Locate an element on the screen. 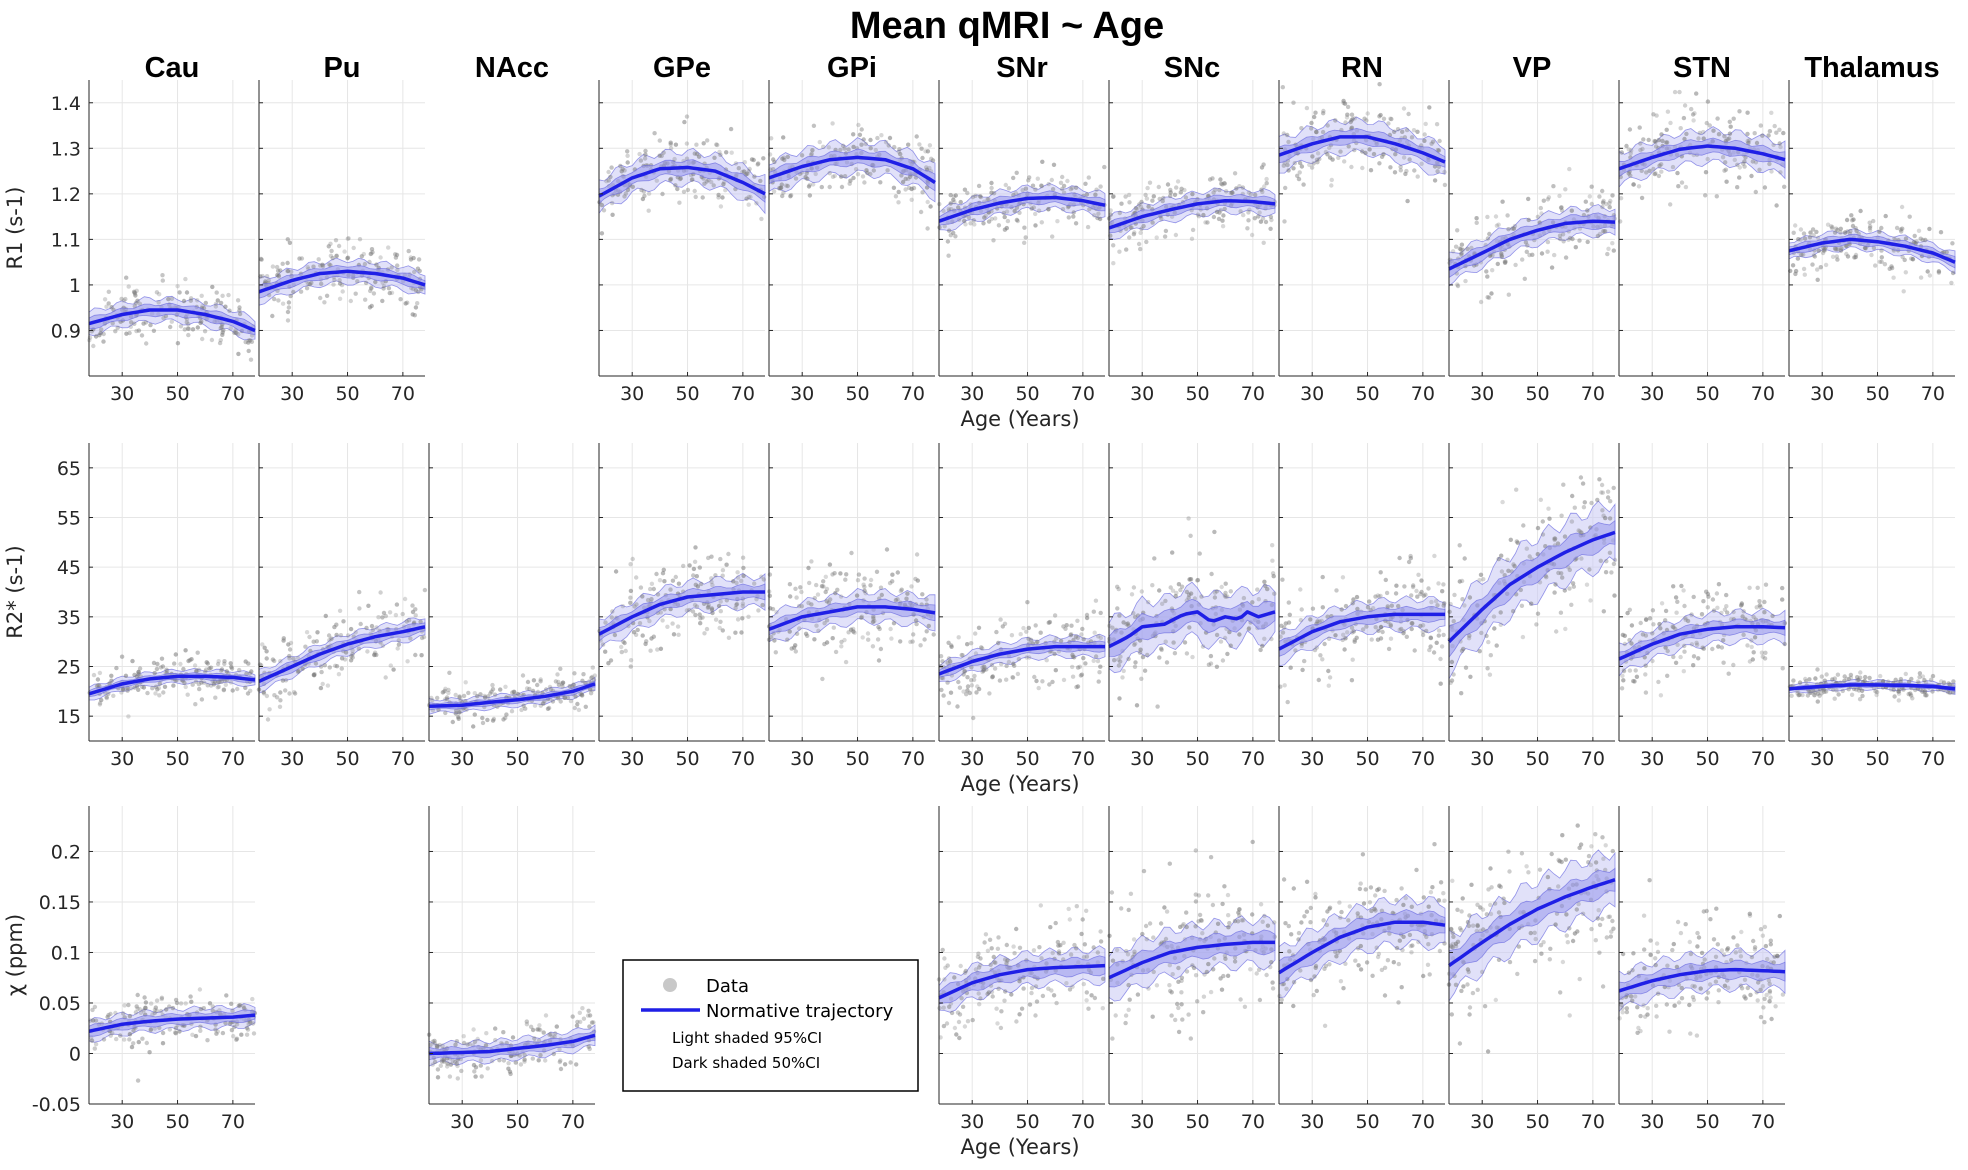  x-tick-label: 70 is located at coordinates (1763, 759).